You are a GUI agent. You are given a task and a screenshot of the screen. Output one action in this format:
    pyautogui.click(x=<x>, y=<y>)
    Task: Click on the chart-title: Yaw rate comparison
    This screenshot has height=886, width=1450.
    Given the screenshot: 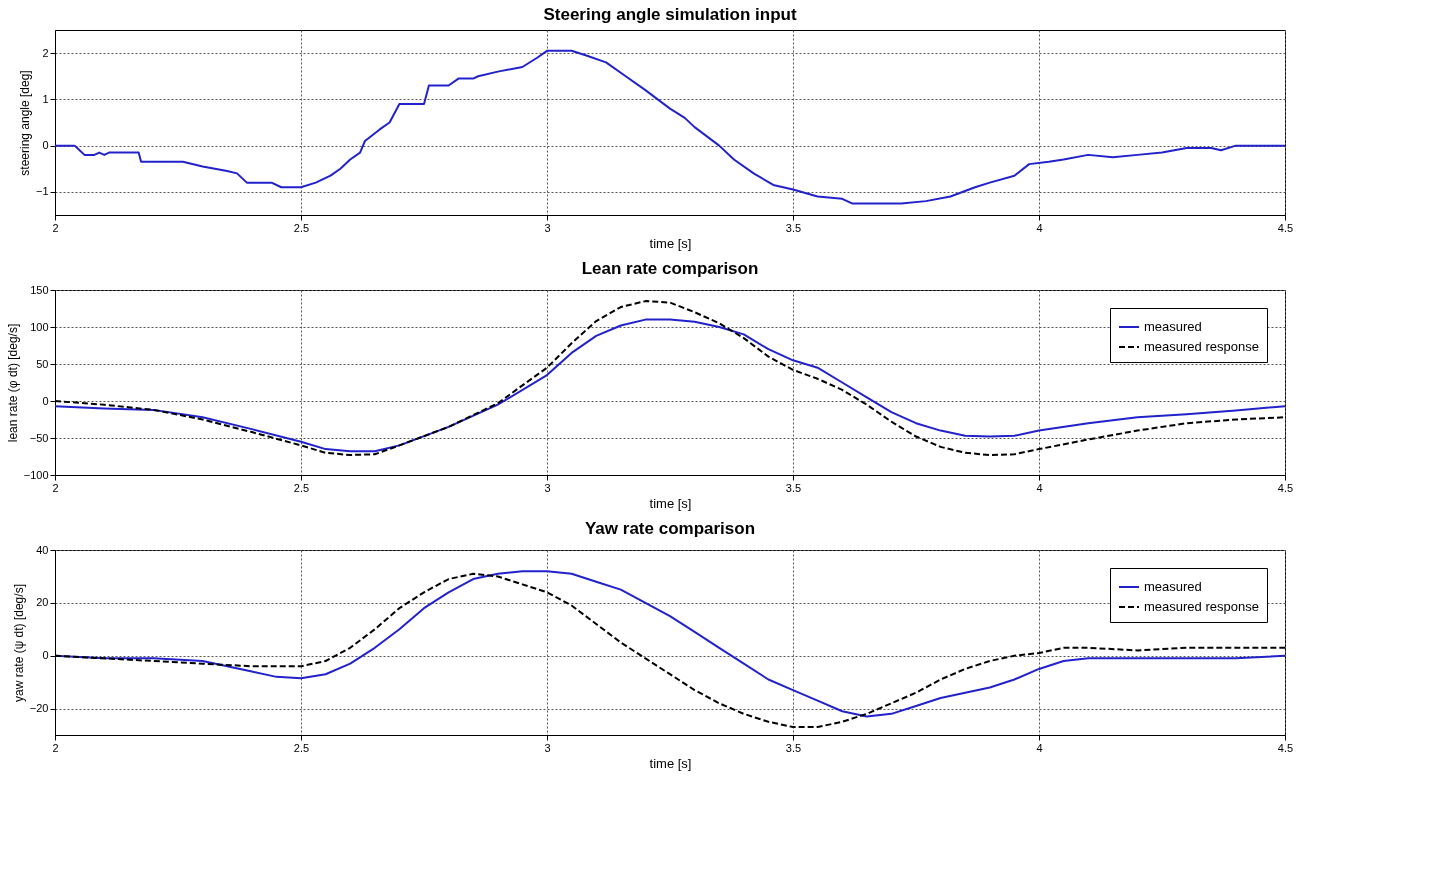 What is the action you would take?
    pyautogui.click(x=670, y=528)
    